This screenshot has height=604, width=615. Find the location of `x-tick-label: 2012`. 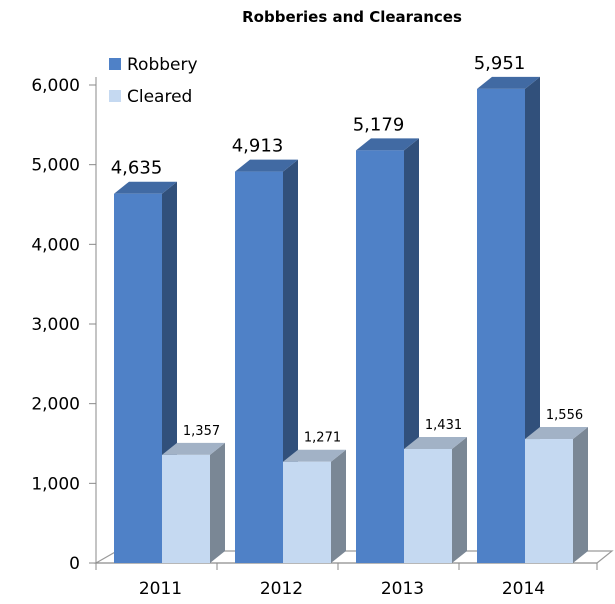

x-tick-label: 2012 is located at coordinates (281, 589).